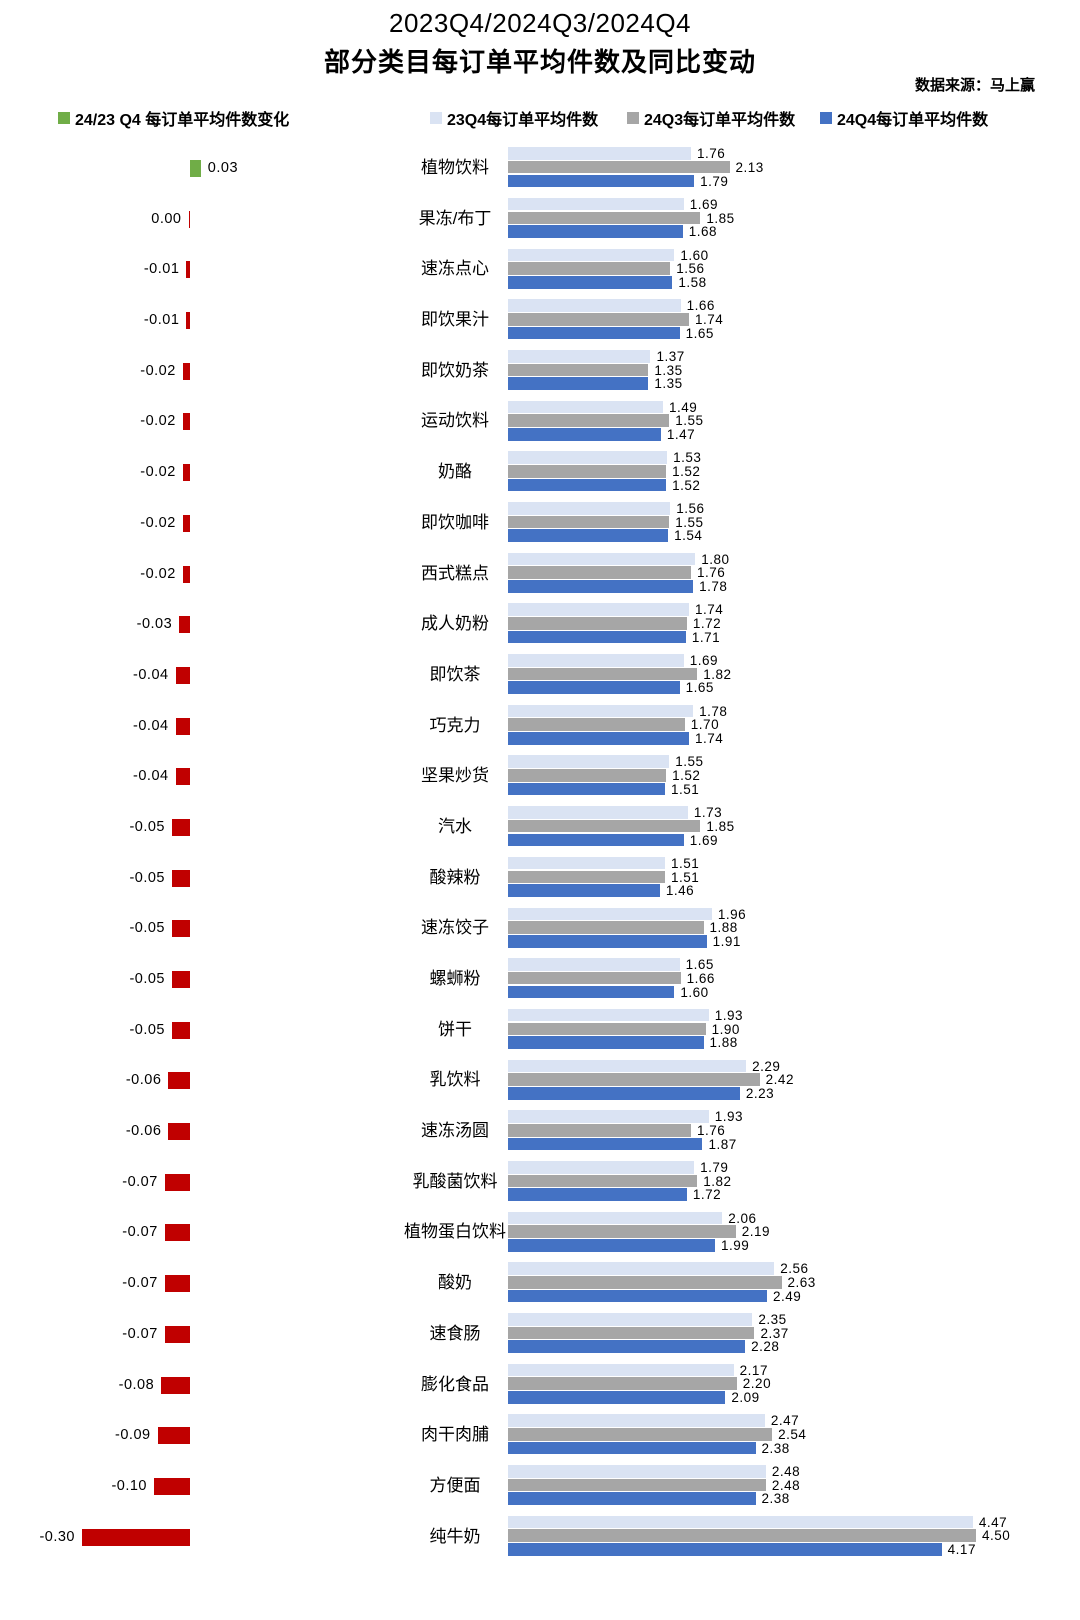 This screenshot has width=1080, height=1620. What do you see at coordinates (711, 1130) in the screenshot?
I see `bar-value-label: 1.76` at bounding box center [711, 1130].